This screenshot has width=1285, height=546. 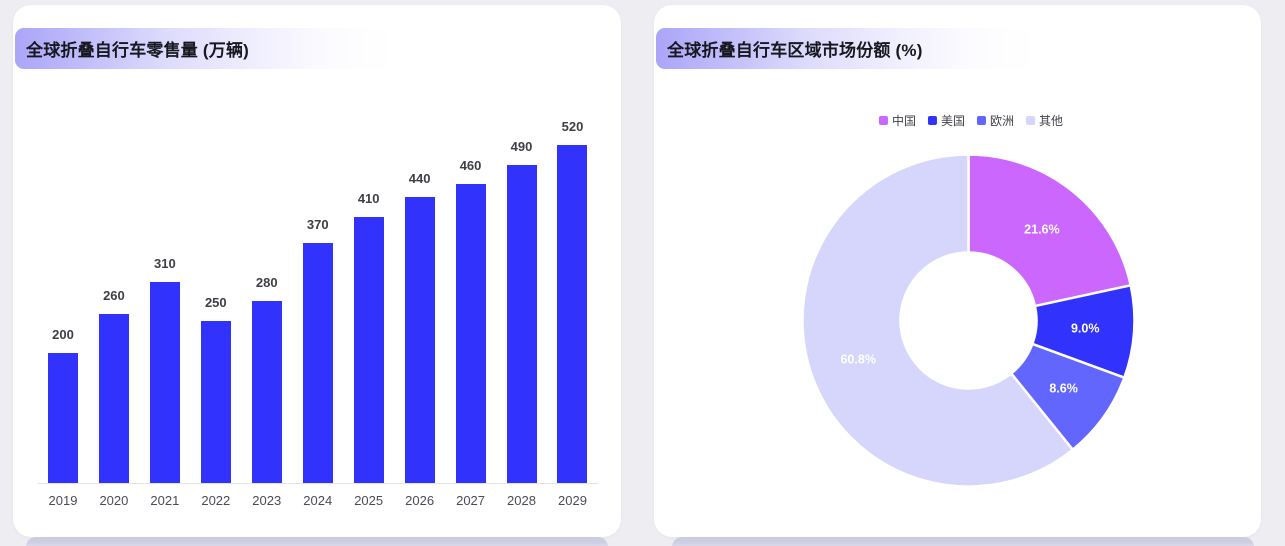 I want to click on bar-value-label: 250, so click(x=215, y=302).